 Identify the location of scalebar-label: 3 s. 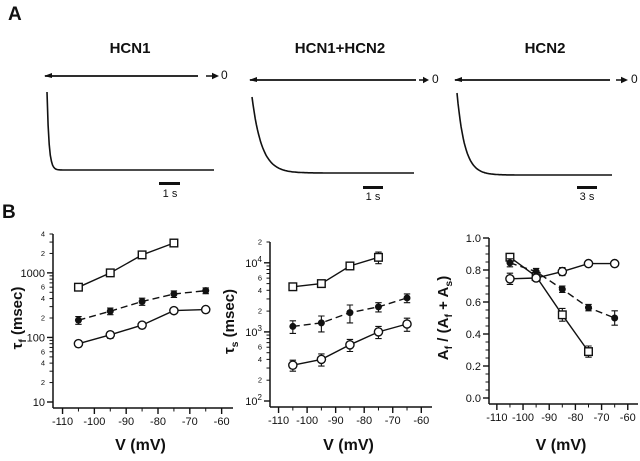
(587, 197).